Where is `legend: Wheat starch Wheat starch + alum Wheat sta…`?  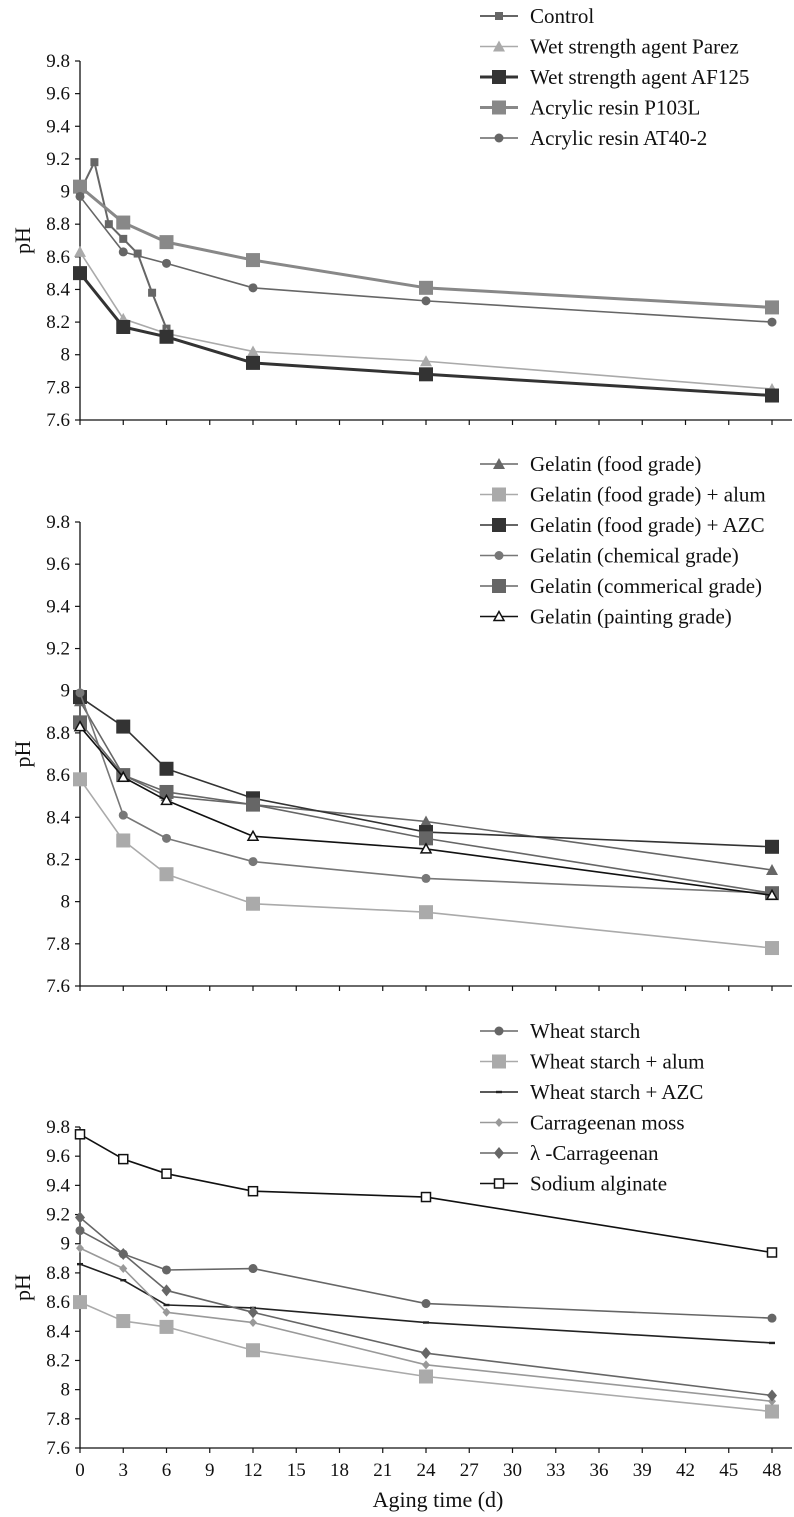
legend: Wheat starch Wheat starch + alum Wheat sta… is located at coordinates (592, 1107).